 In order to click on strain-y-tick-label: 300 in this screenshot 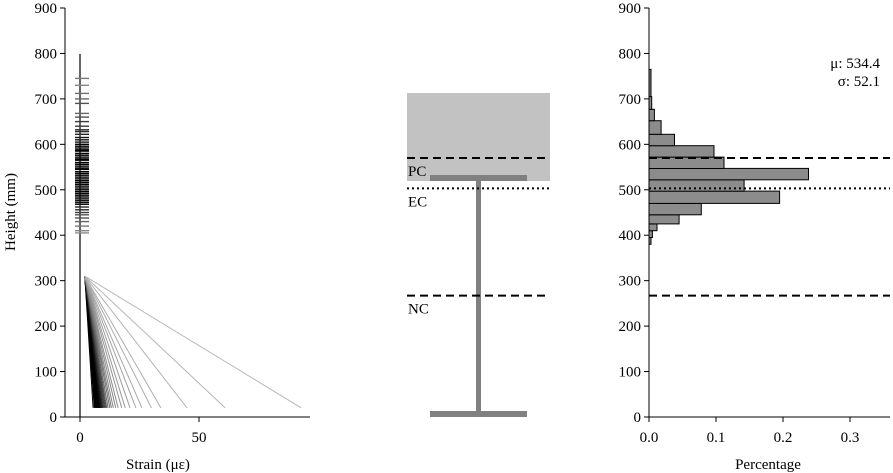, I will do `click(46, 282)`.